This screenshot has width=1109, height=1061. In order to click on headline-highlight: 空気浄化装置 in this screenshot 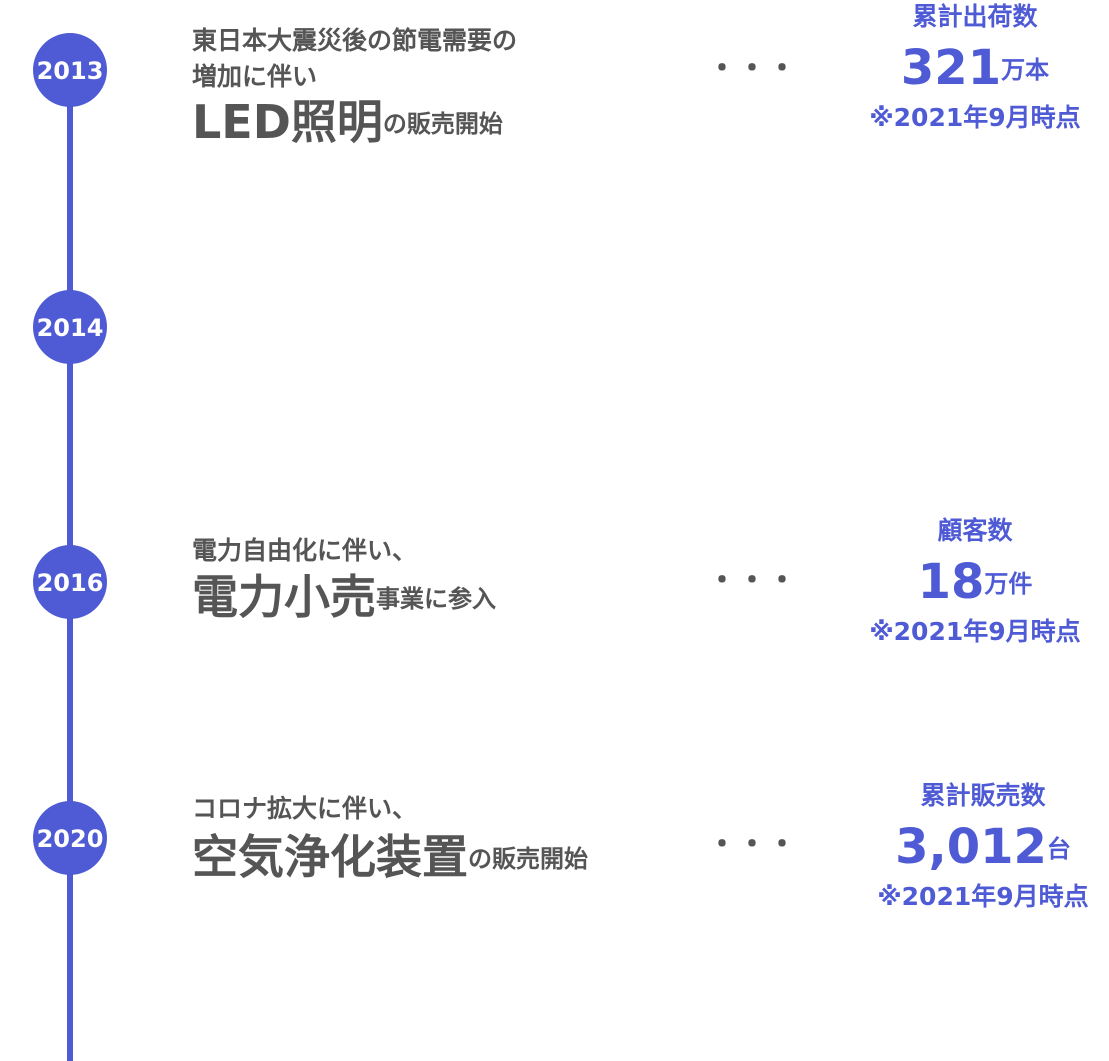, I will do `click(330, 857)`.